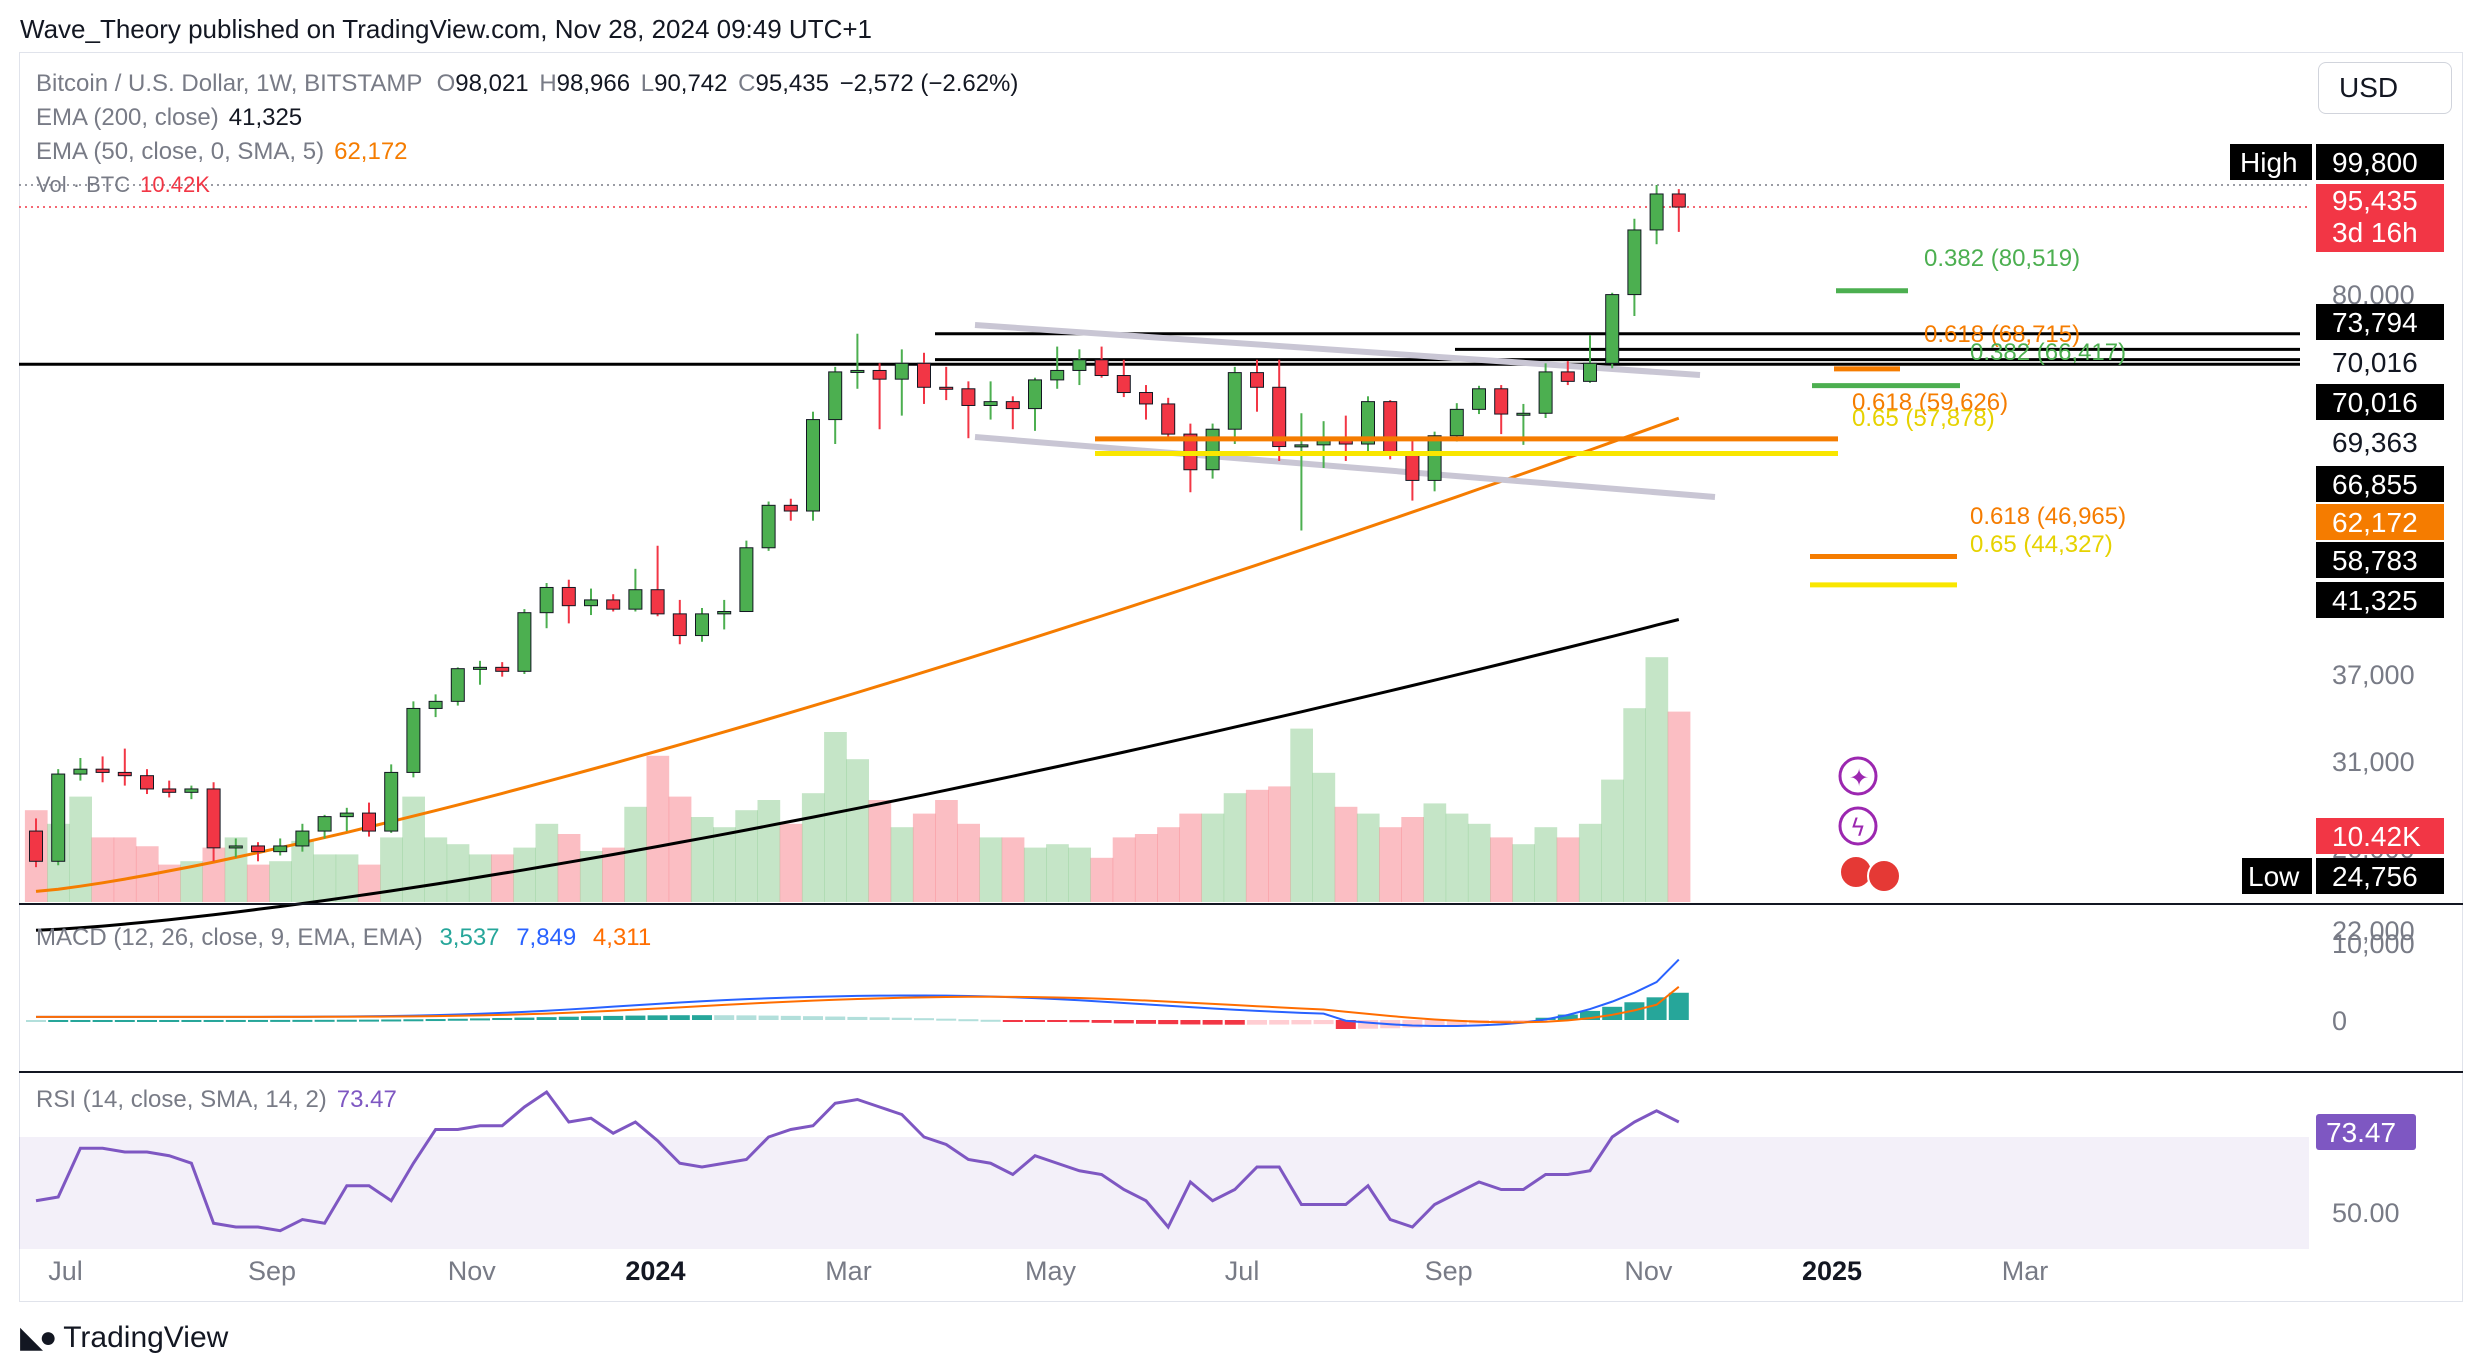 The width and height of the screenshot is (2482, 1372). Describe the element at coordinates (2375, 876) in the screenshot. I see `low-tag-value: 24,756` at that location.